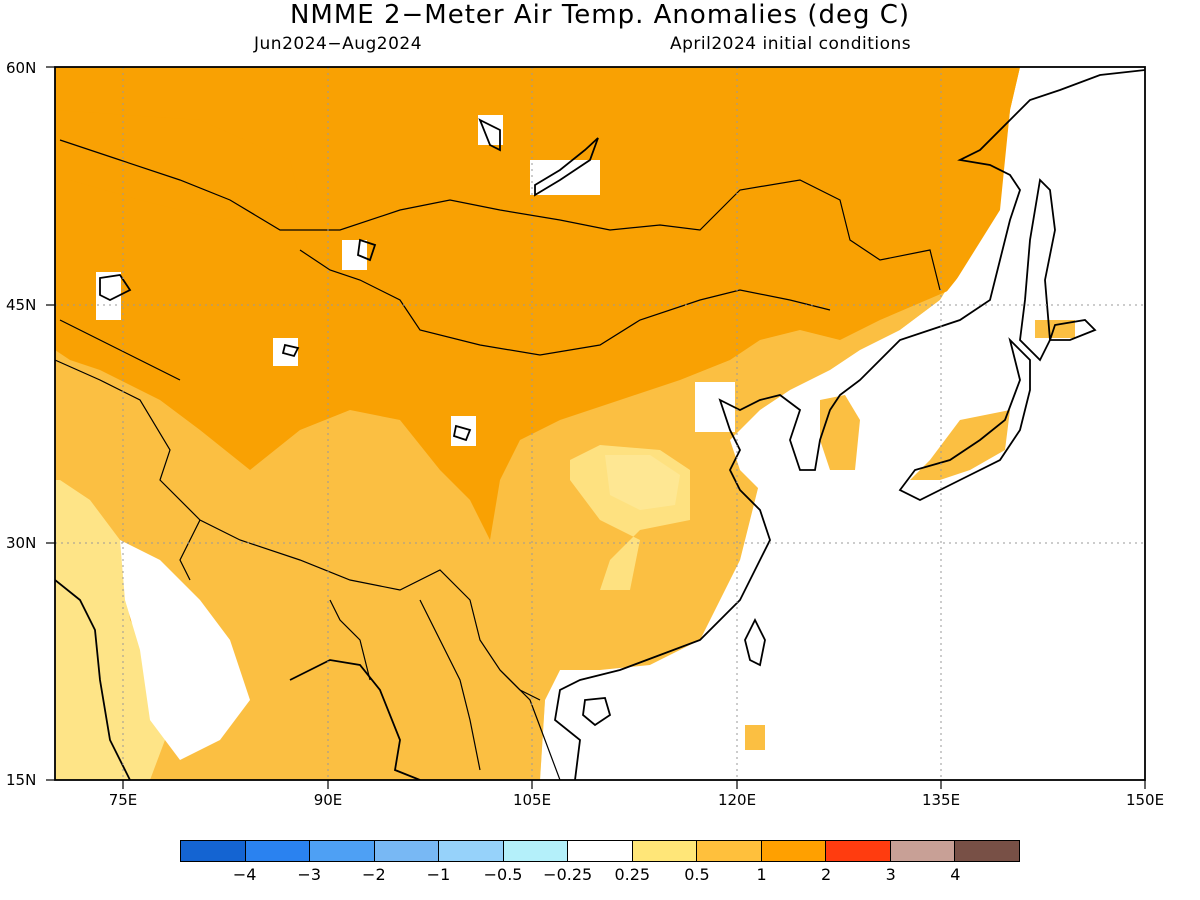 The height and width of the screenshot is (900, 1200). What do you see at coordinates (438, 874) in the screenshot?
I see `colorbar-tick-label: −1` at bounding box center [438, 874].